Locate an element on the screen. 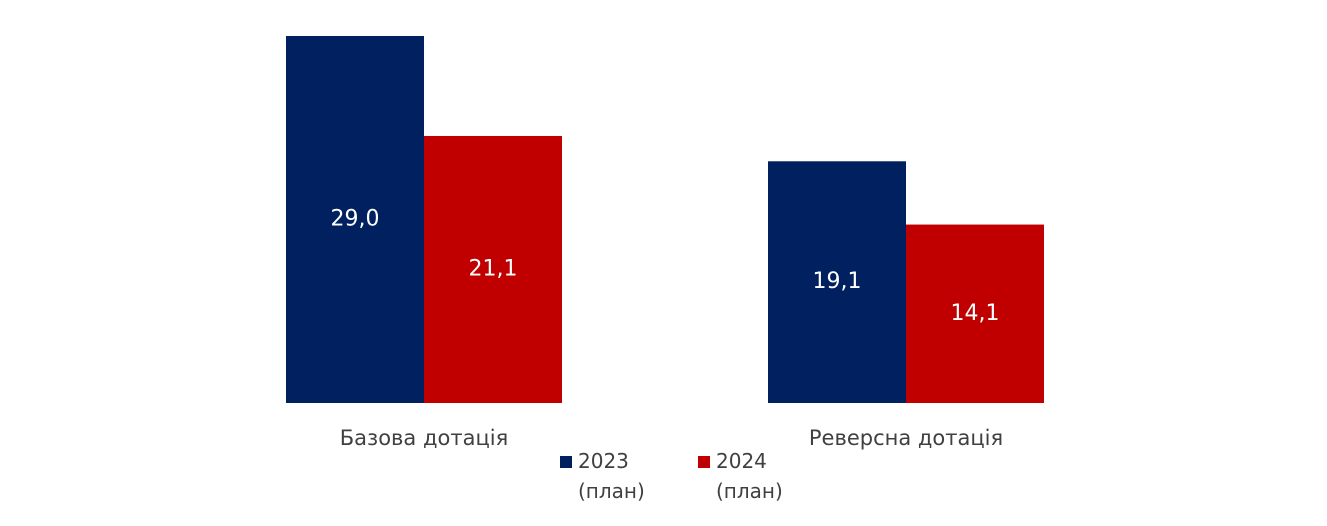 This screenshot has width=1327, height=526. value-label: 14,1 is located at coordinates (975, 313).